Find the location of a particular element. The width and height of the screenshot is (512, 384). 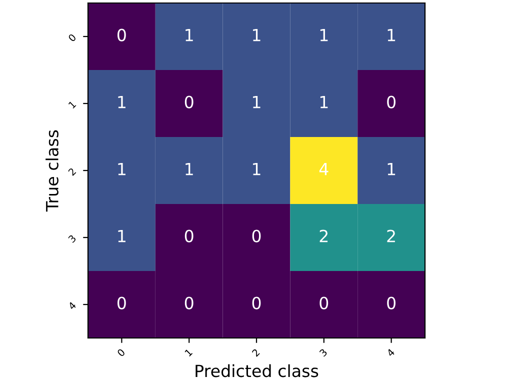

data-label: 4 is located at coordinates (323, 169).